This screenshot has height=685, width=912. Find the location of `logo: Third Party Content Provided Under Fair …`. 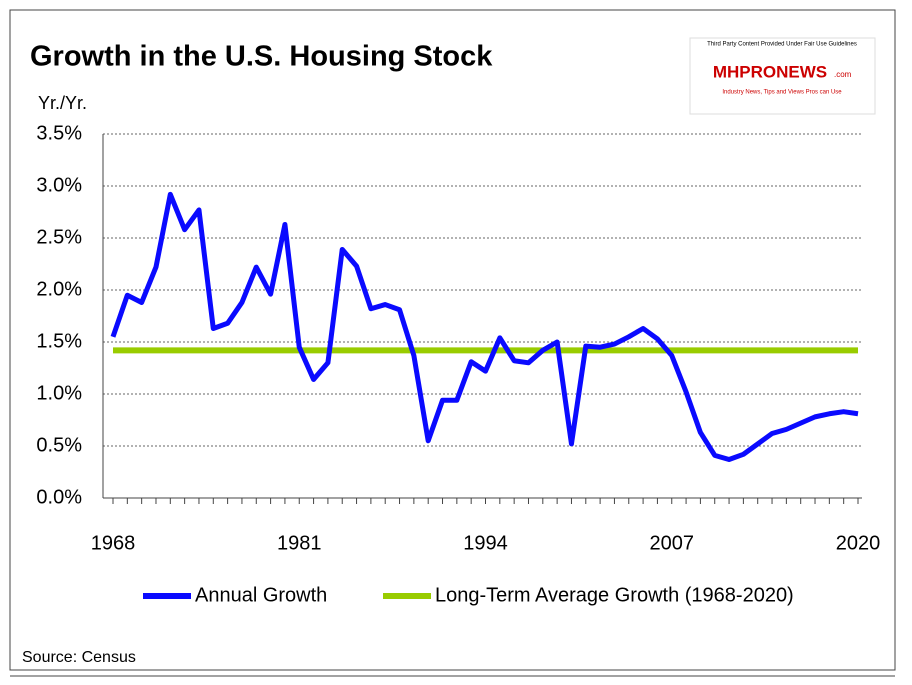

logo: Third Party Content Provided Under Fair … is located at coordinates (782, 76).